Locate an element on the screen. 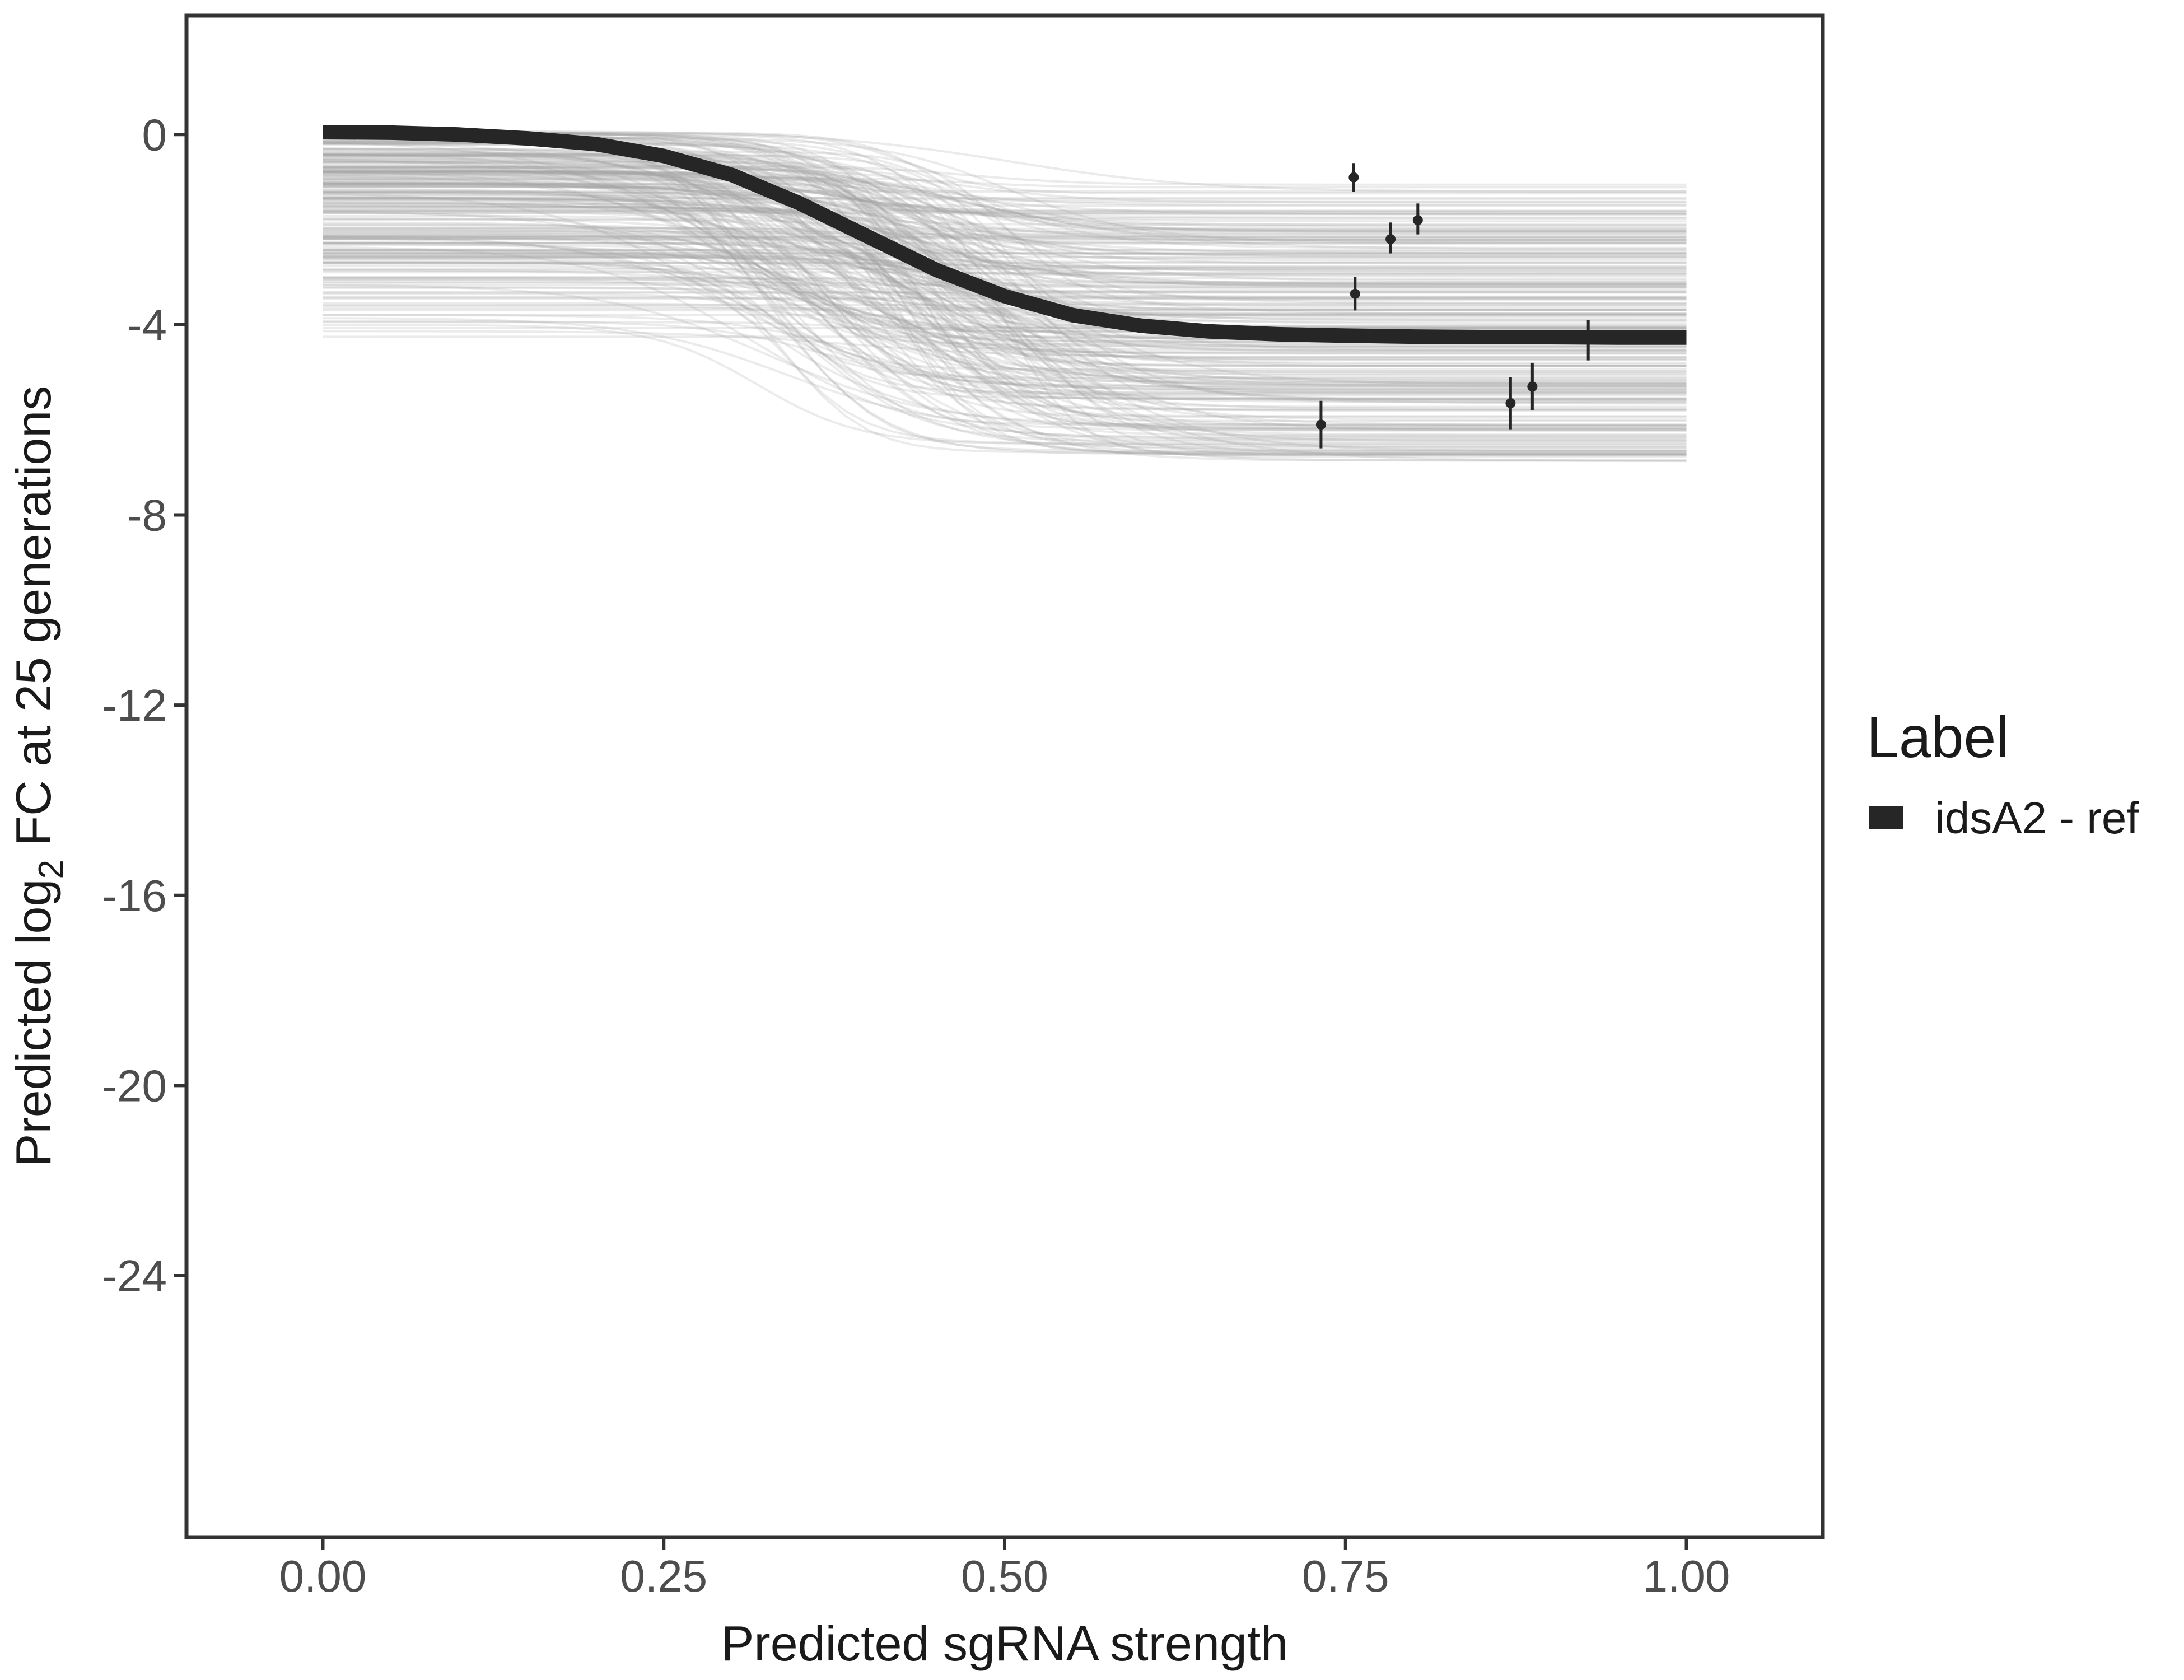 This screenshot has width=2184, height=1680. x-axis-title: Predicted sgRNA strength is located at coordinates (1005, 1644).